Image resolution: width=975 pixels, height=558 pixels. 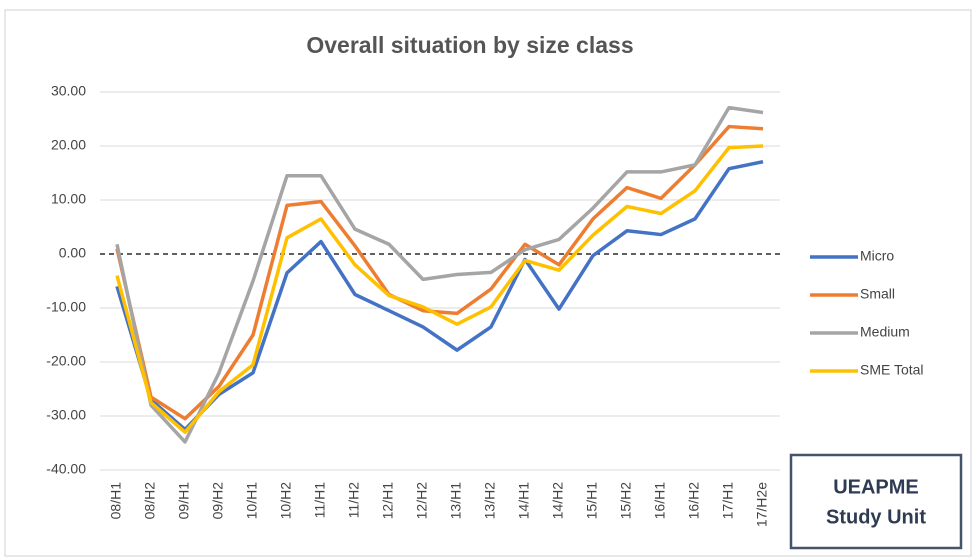 I want to click on chart-title: Overall situation by size class, so click(x=469, y=45).